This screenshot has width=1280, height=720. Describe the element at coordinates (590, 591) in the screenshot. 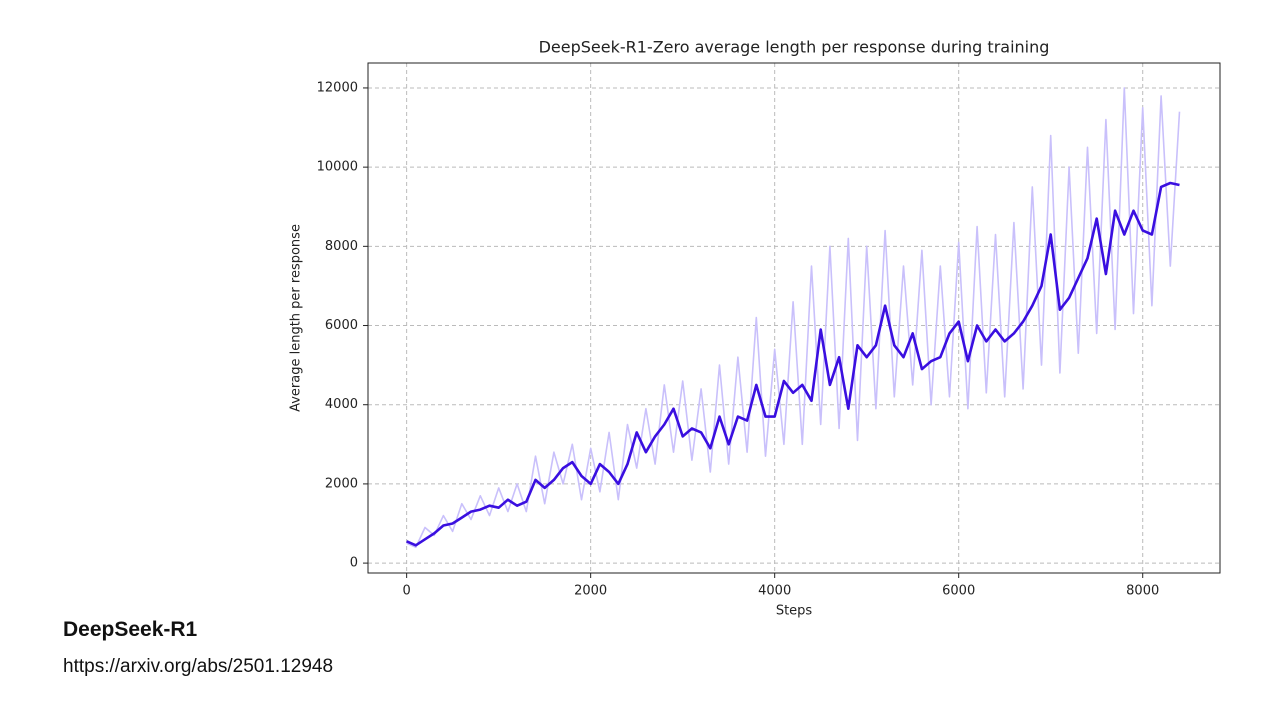

I see `x-tick-label: 2000` at that location.